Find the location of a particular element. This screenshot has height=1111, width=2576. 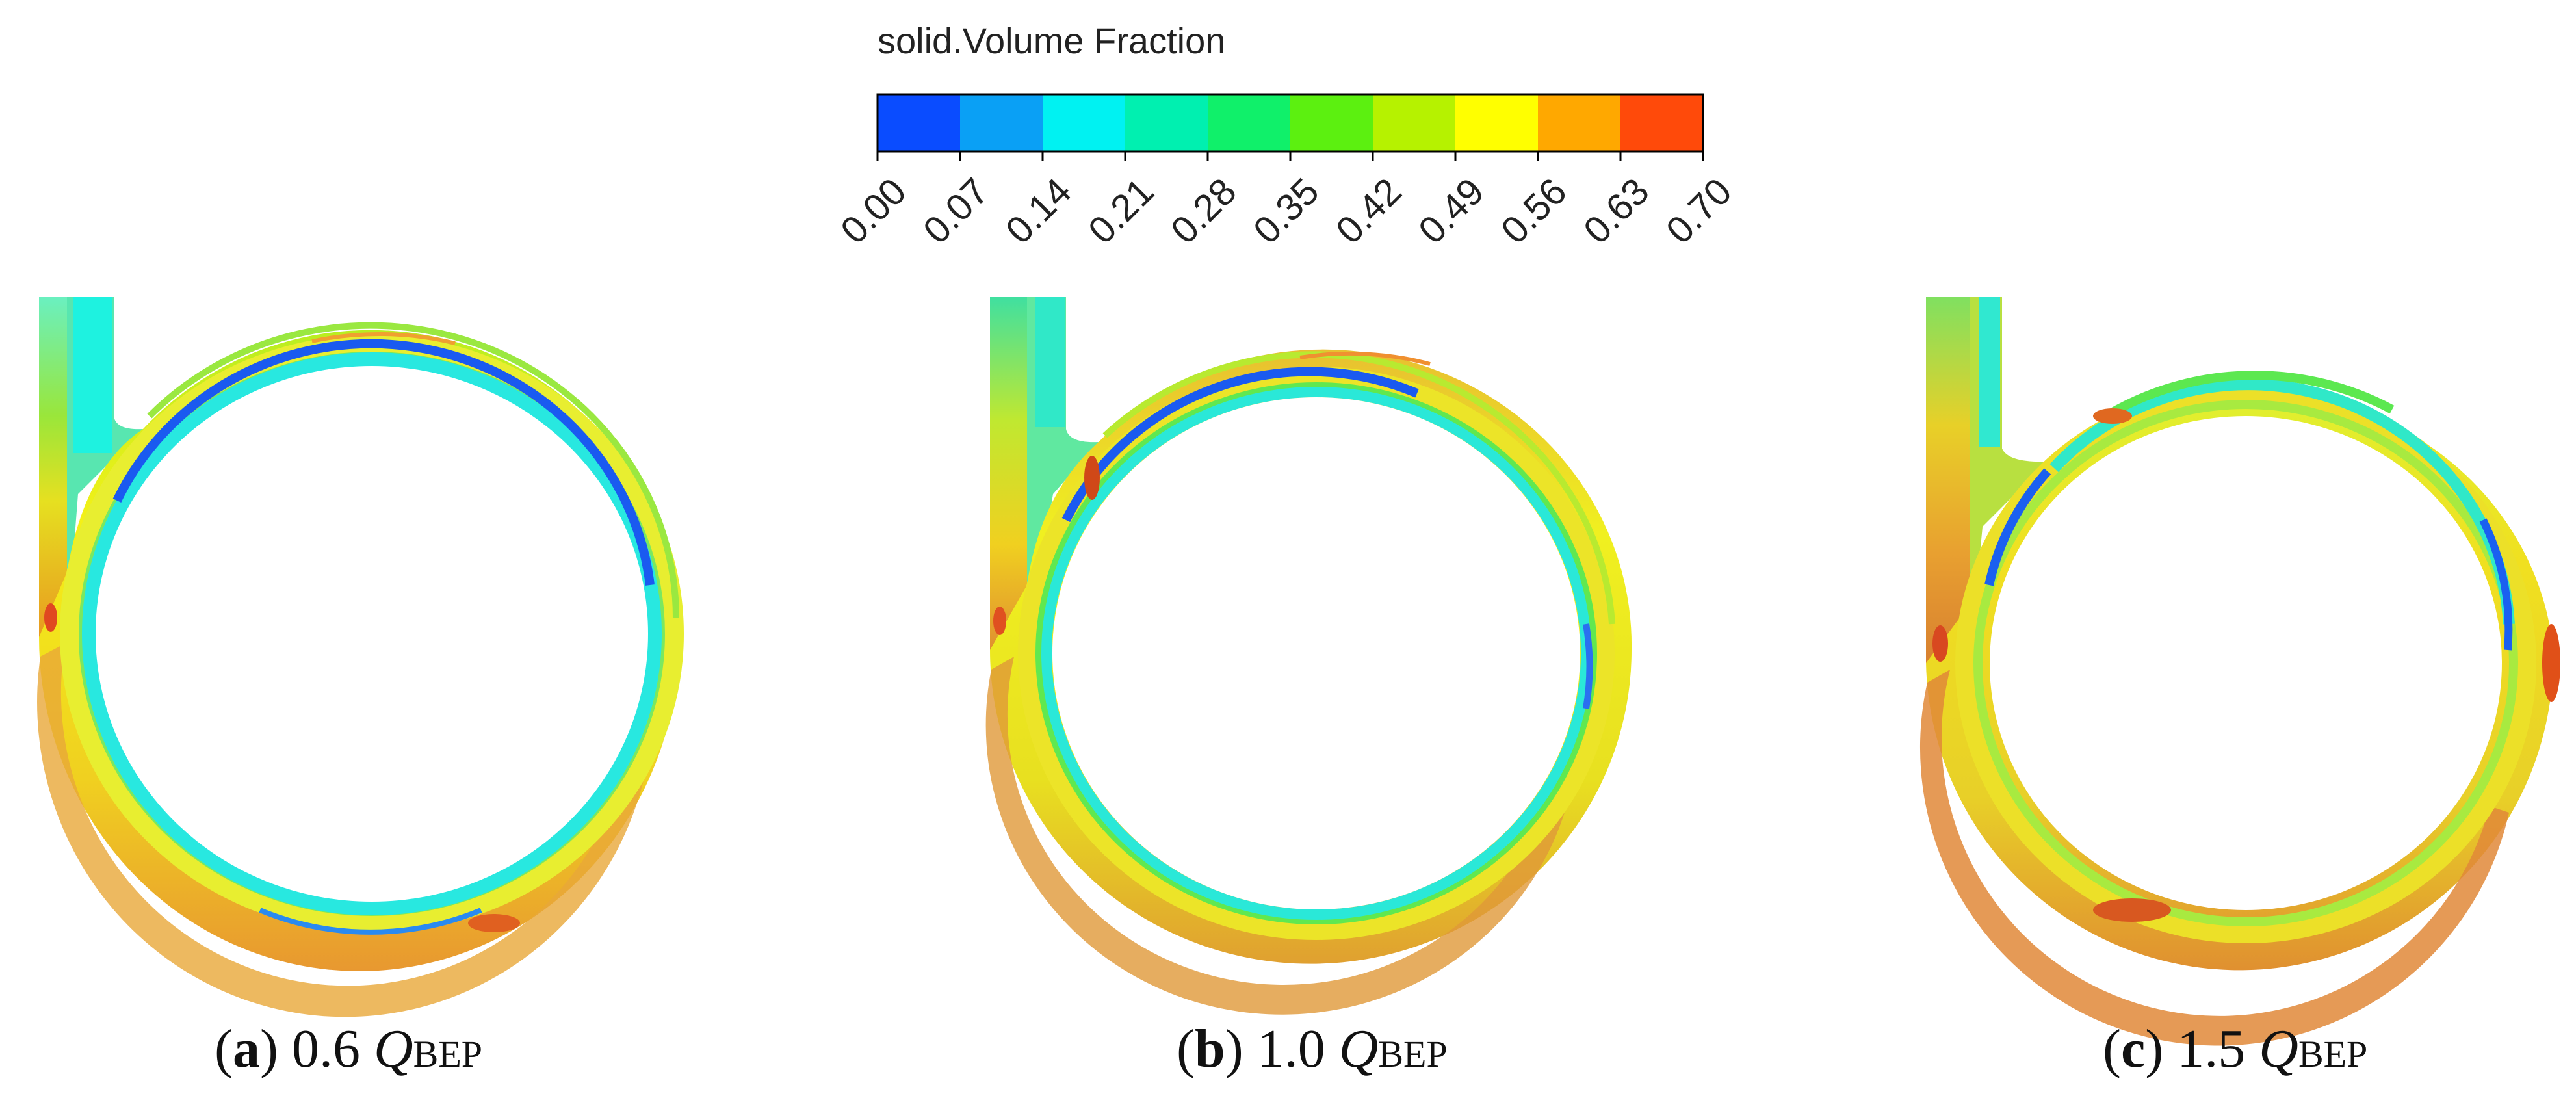

volute-mid-band-c is located at coordinates (2245, 663).